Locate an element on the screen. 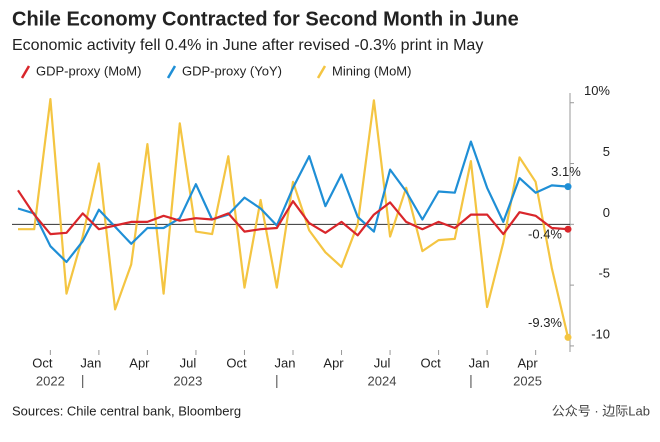  year-label: 2025 is located at coordinates (527, 380).